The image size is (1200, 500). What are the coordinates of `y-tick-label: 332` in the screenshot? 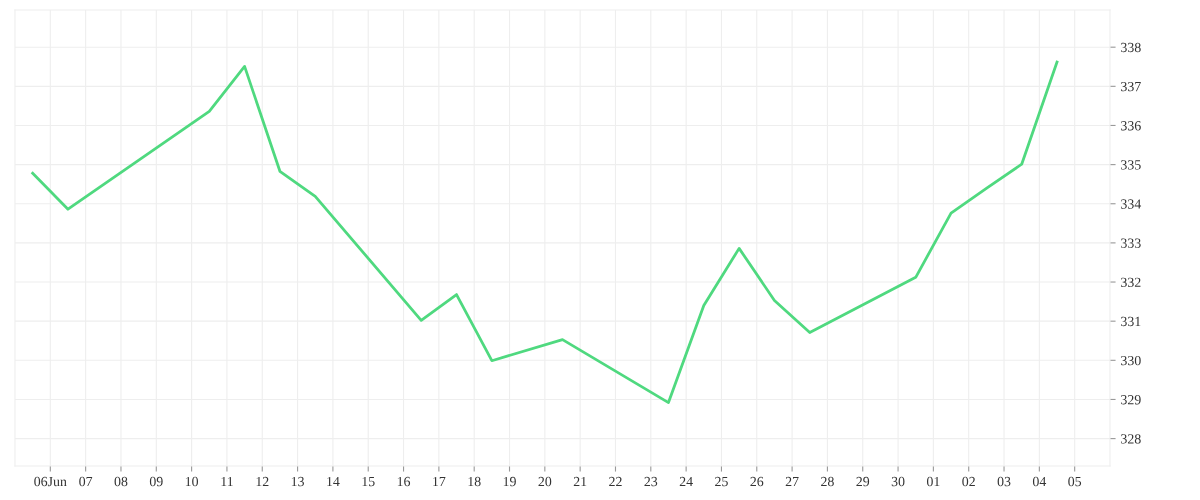 It's located at (1131, 282).